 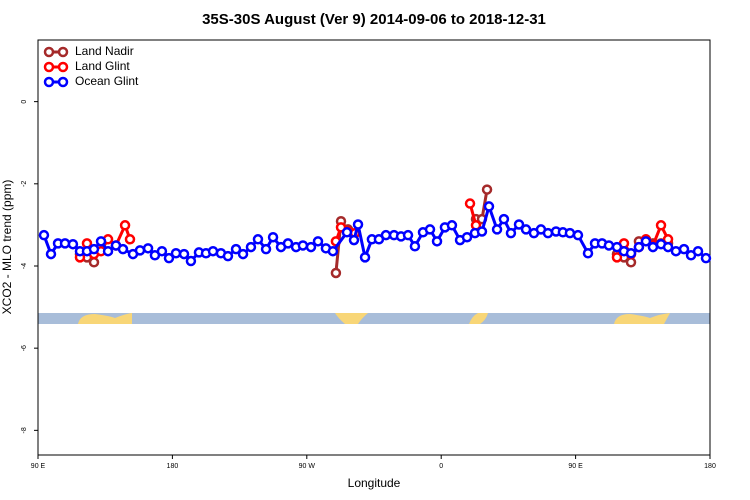 I want to click on y-tick-label: -4, so click(x=24, y=266).